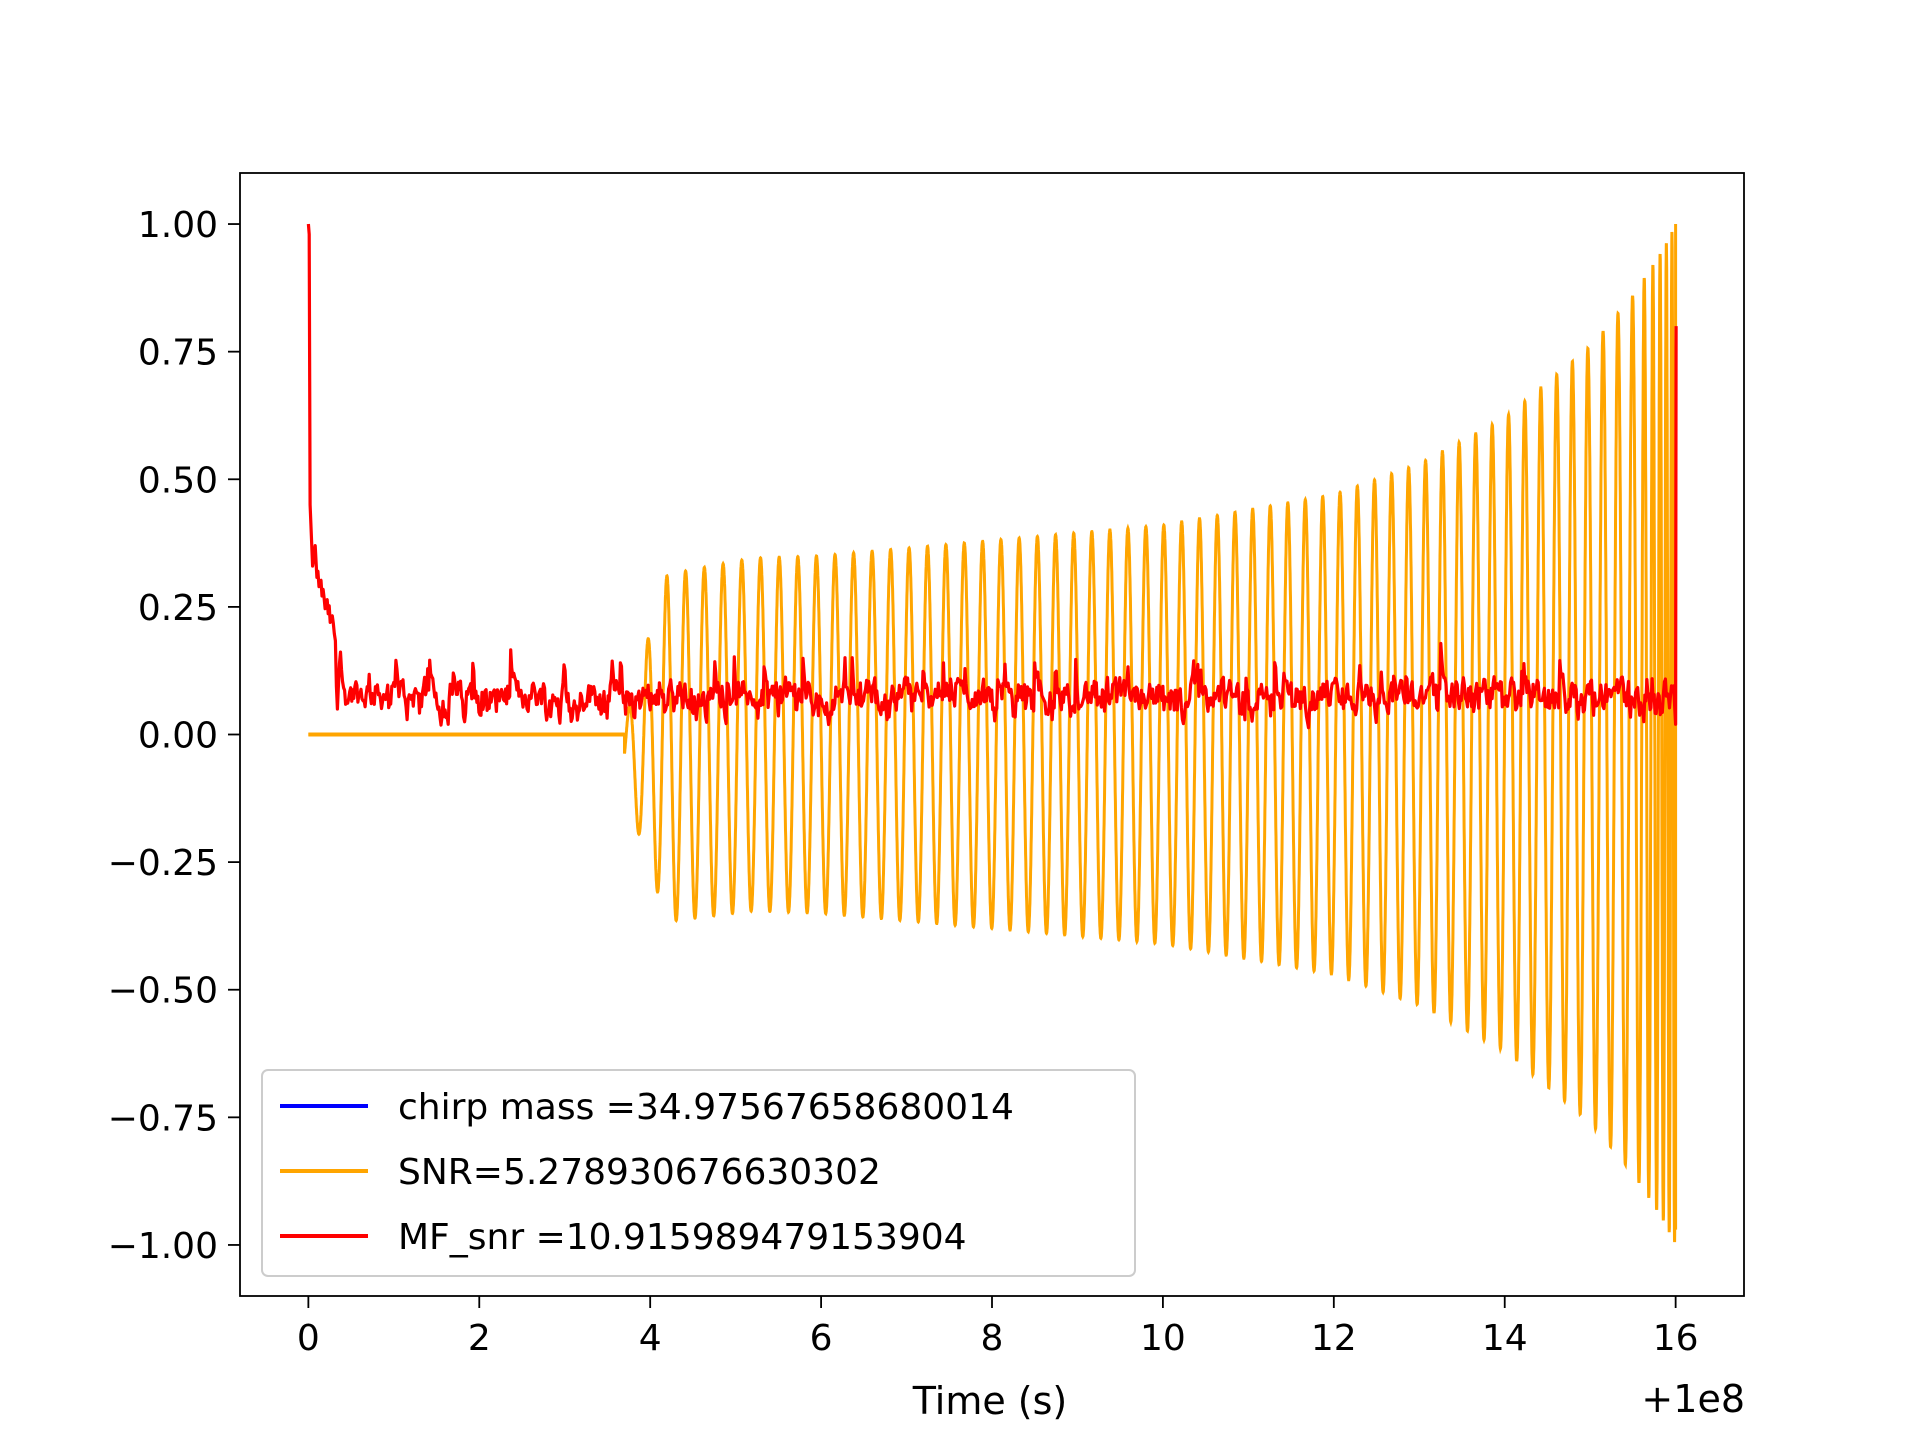 The image size is (1920, 1440). Describe the element at coordinates (479, 1338) in the screenshot. I see `x-tick-label: 2` at that location.